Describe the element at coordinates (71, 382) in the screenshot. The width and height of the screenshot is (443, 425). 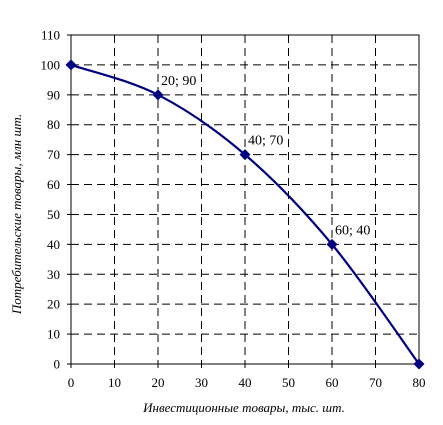
I see `x-tick-label-0: 0` at that location.